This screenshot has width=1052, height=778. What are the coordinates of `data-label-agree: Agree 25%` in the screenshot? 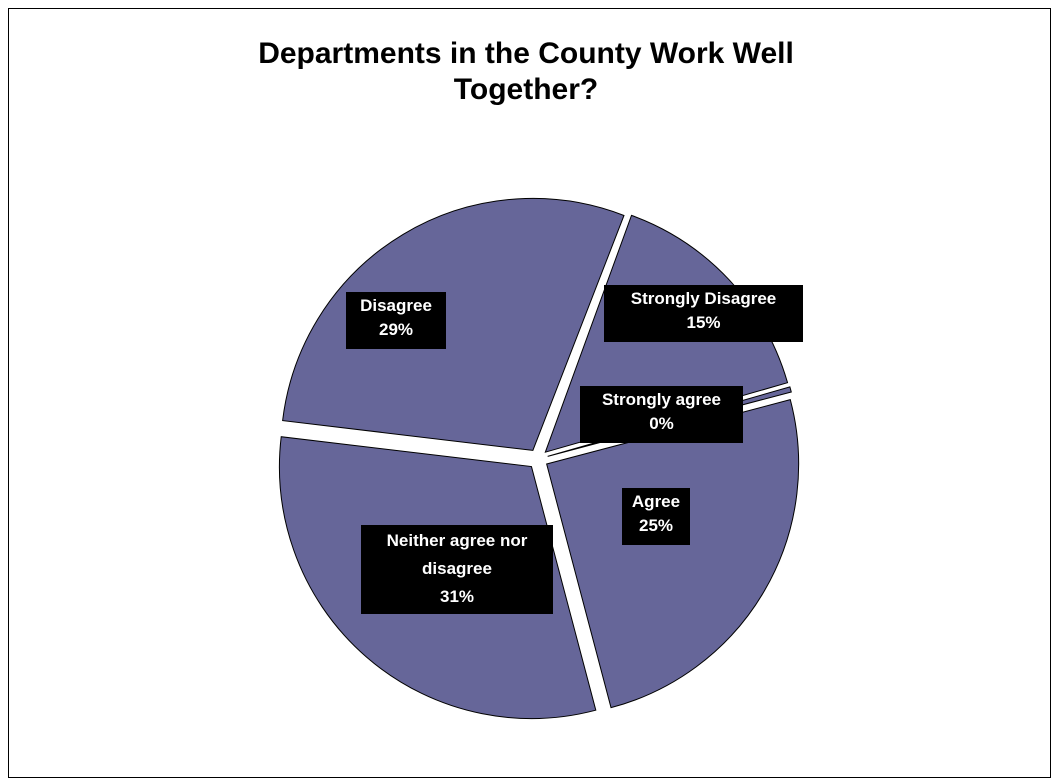 It's located at (656, 516).